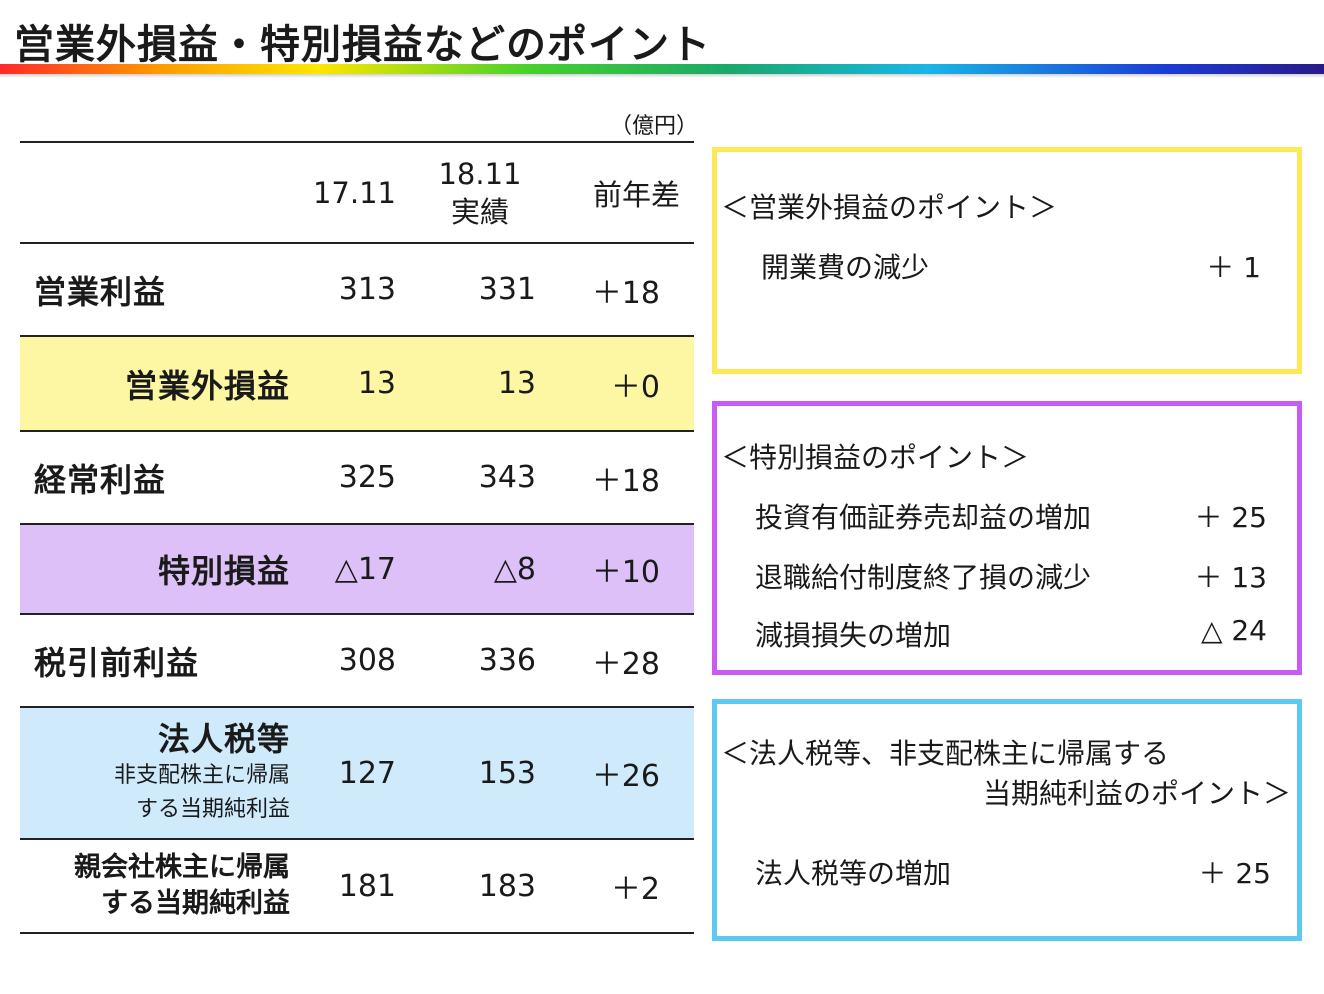 The image size is (1324, 994). I want to click on table-row-taxes: 法人税等 非支配株主に帰属 する当期純利益 127 153 ＋26, so click(357, 773).